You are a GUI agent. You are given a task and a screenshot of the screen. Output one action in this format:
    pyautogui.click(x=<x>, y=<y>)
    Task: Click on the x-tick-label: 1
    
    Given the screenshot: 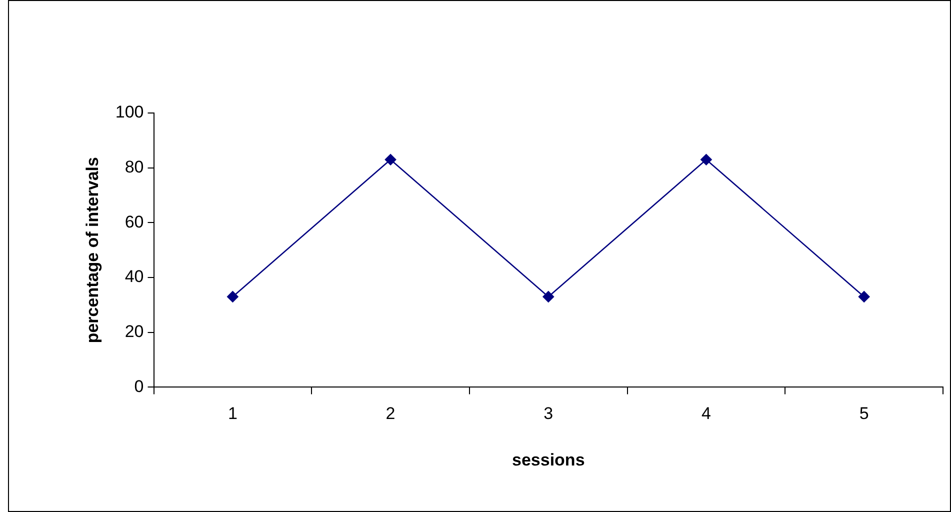 What is the action you would take?
    pyautogui.click(x=233, y=414)
    